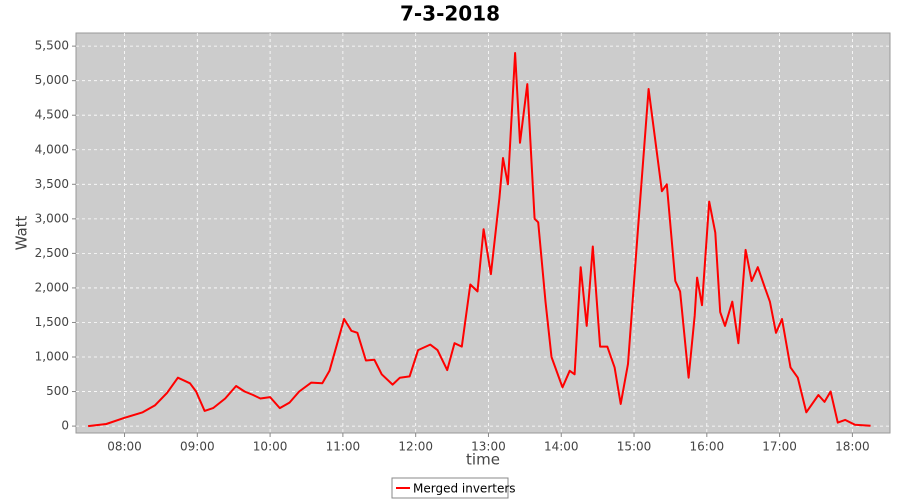 This screenshot has width=900, height=500. I want to click on legend-label: Merged inverters, so click(464, 489).